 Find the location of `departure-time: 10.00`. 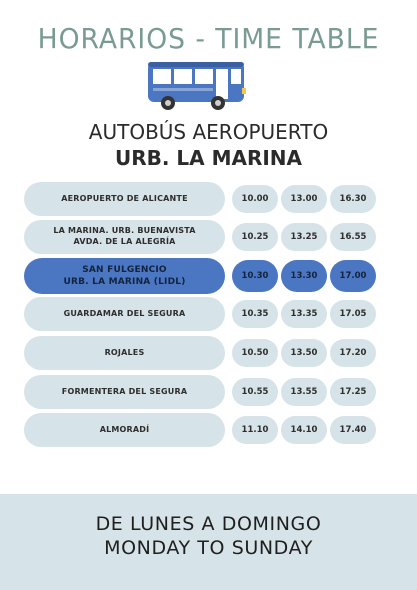

departure-time: 10.00 is located at coordinates (255, 199).